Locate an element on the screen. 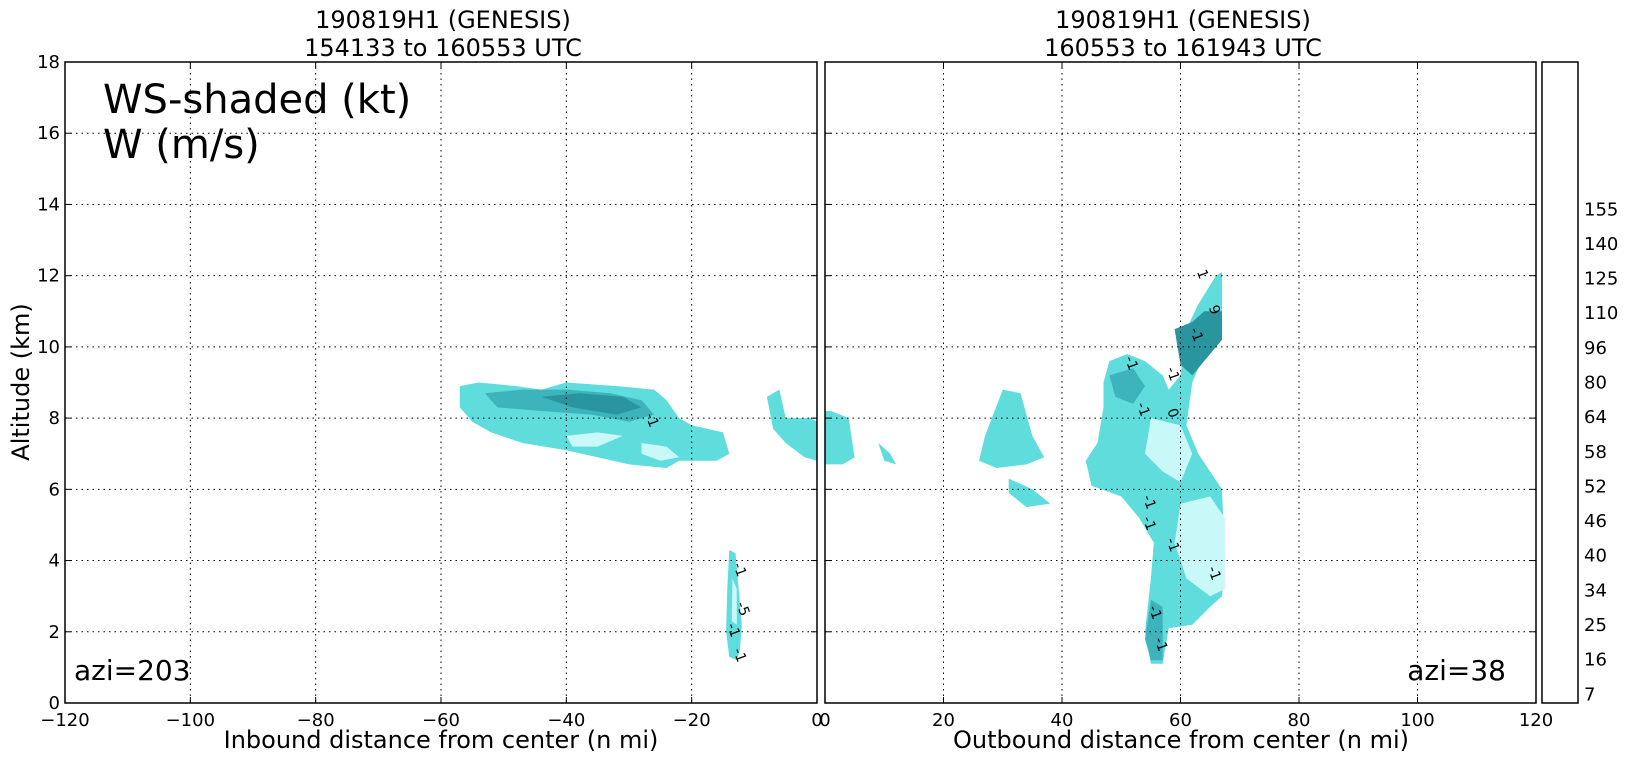 The image size is (1626, 762). right-title-line2: 160553 to 161943 UTC is located at coordinates (1183, 48).